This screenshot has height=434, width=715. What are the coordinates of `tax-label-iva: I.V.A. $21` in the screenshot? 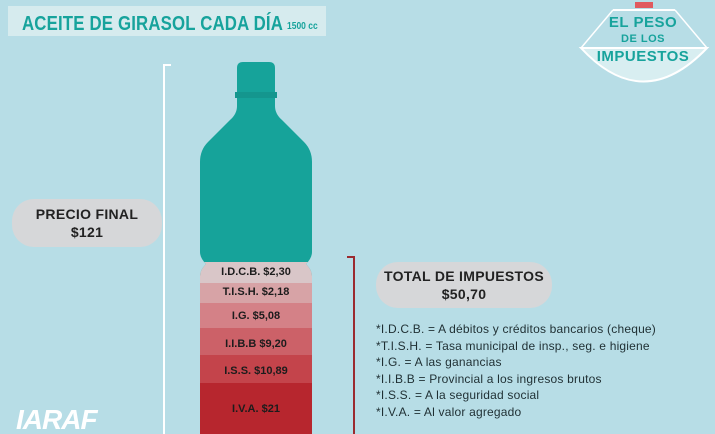 It's located at (256, 409).